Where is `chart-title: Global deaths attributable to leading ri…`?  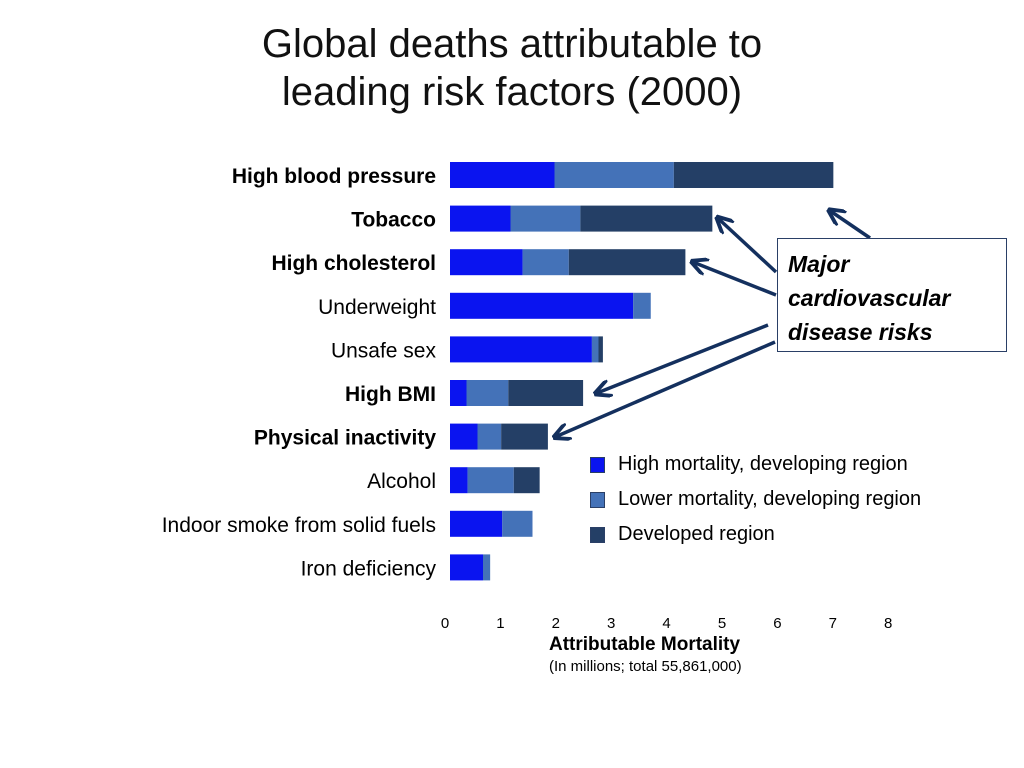
chart-title: Global deaths attributable to leading ri… is located at coordinates (512, 68).